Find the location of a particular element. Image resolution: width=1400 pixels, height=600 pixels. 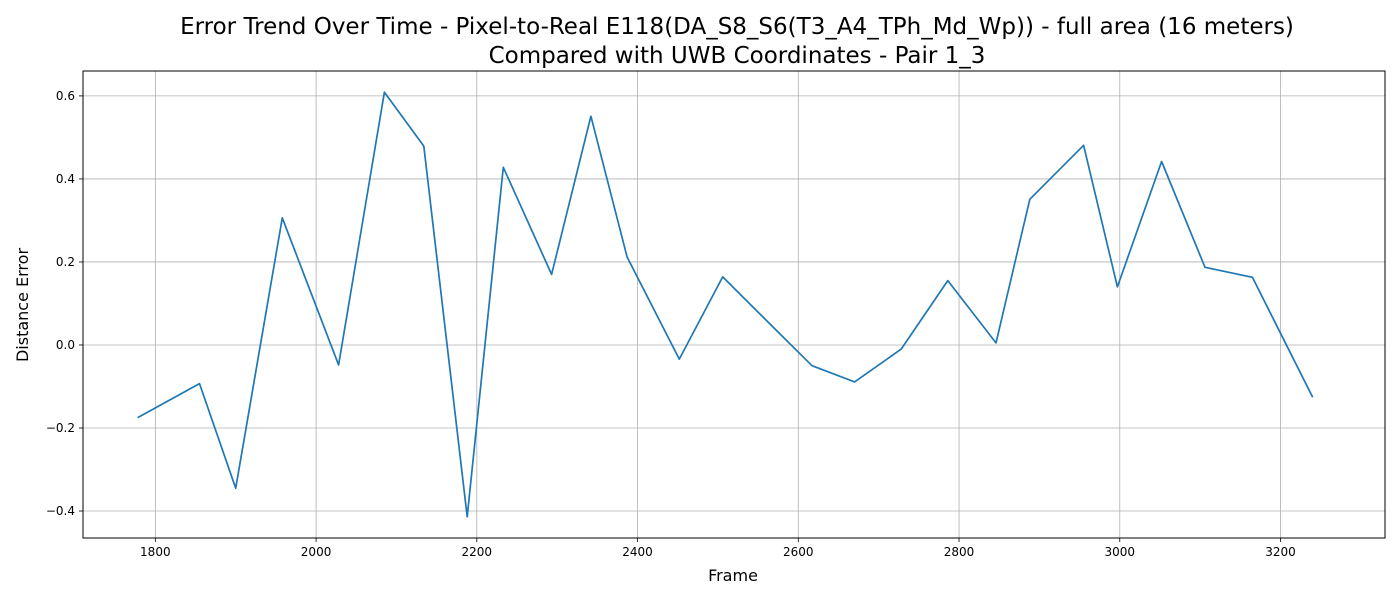

x-tick-label: 3200 is located at coordinates (1280, 552).